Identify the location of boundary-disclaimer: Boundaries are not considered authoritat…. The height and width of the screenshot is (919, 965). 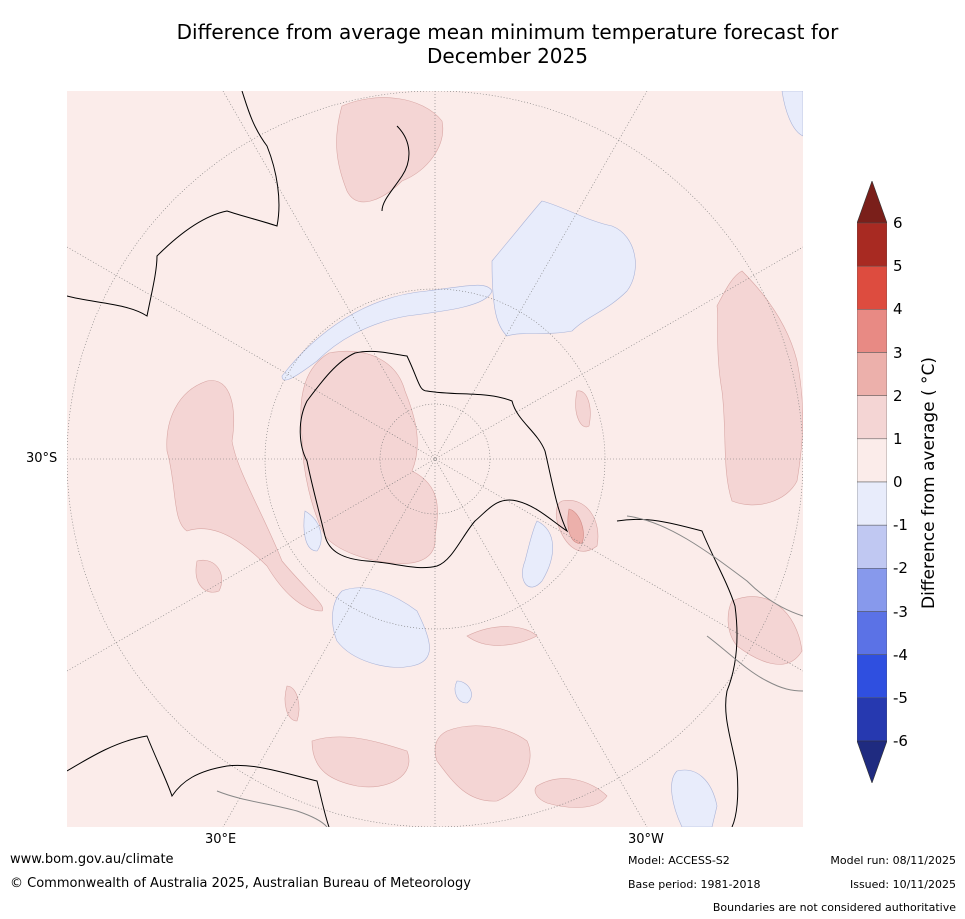
(834, 907).